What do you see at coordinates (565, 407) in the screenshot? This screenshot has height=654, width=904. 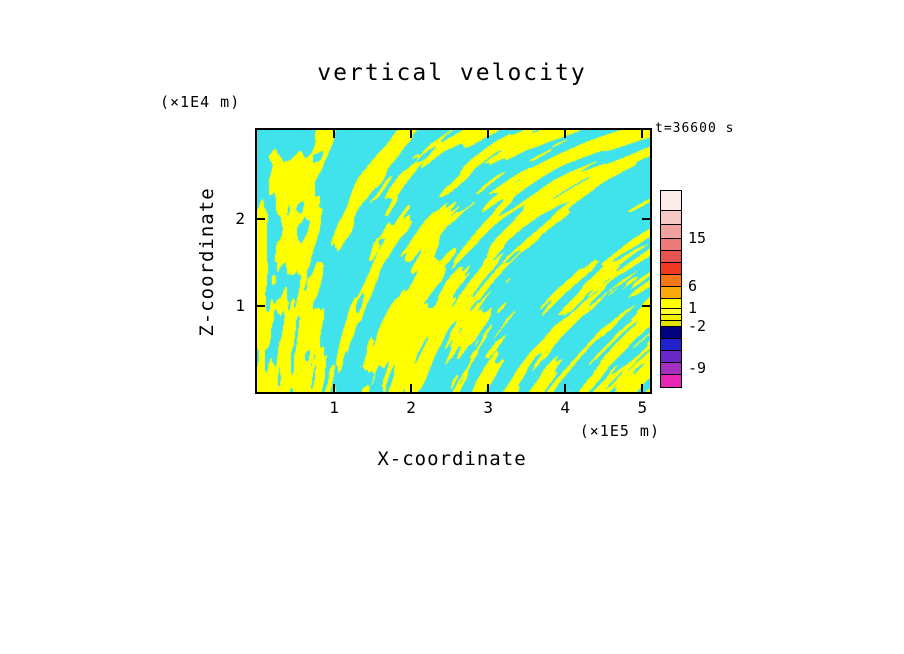 I see `x-tick-label: 4` at bounding box center [565, 407].